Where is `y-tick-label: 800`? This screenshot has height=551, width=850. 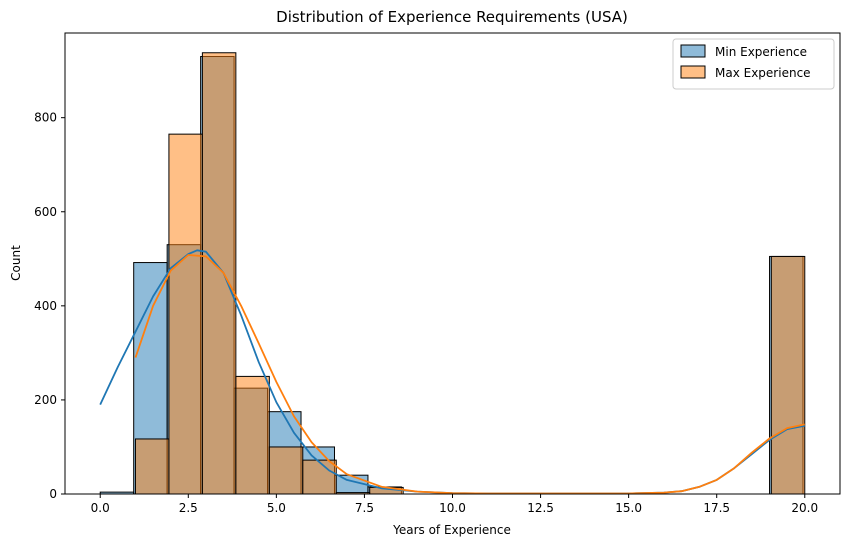
y-tick-label: 800 is located at coordinates (45, 118).